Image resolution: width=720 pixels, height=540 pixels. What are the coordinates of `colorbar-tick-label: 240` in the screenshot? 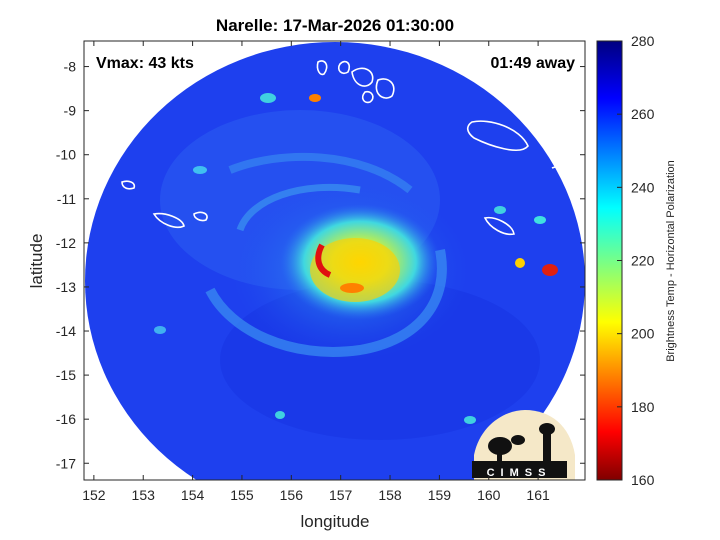 It's located at (643, 187).